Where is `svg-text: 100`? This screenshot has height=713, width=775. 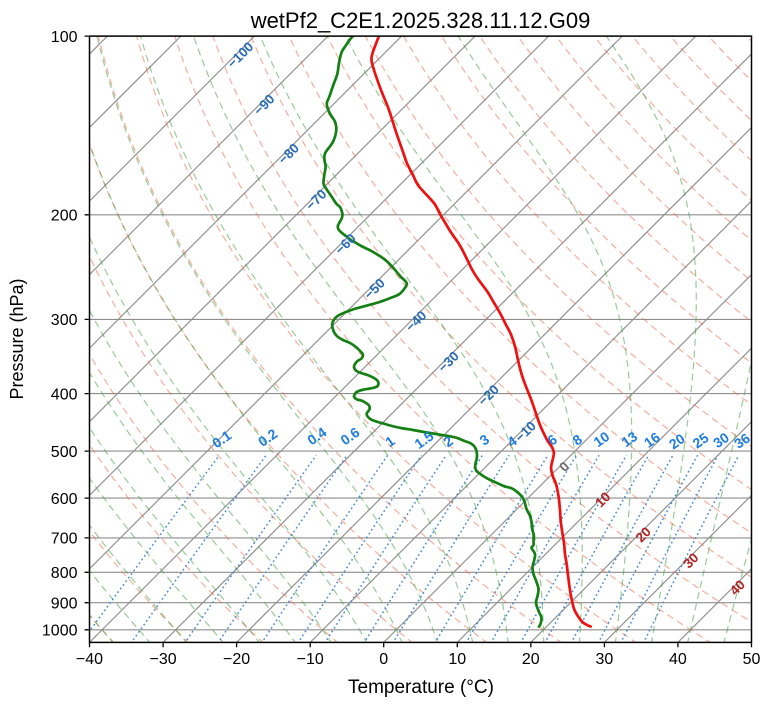 svg-text: 100 is located at coordinates (64, 37).